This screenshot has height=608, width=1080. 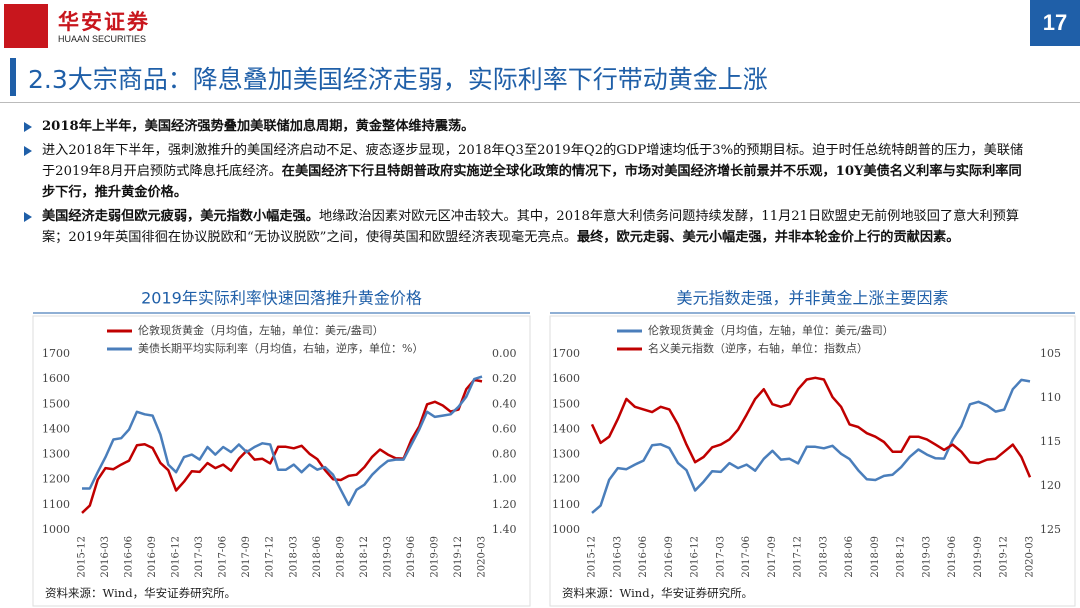 I want to click on y2-tick-label: 0.40, so click(x=504, y=403).